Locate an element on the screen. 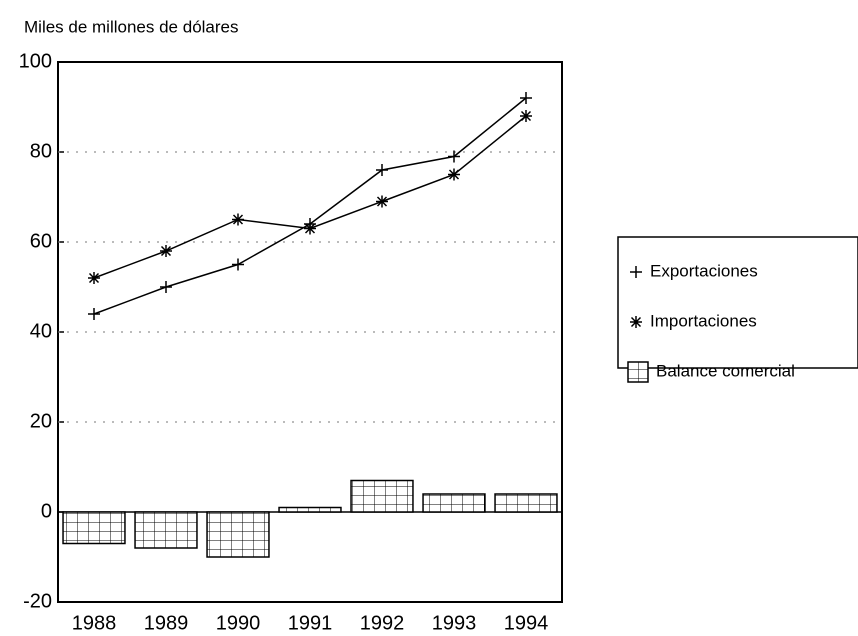 The height and width of the screenshot is (636, 858). x-tick-label: 1988 is located at coordinates (94, 623).